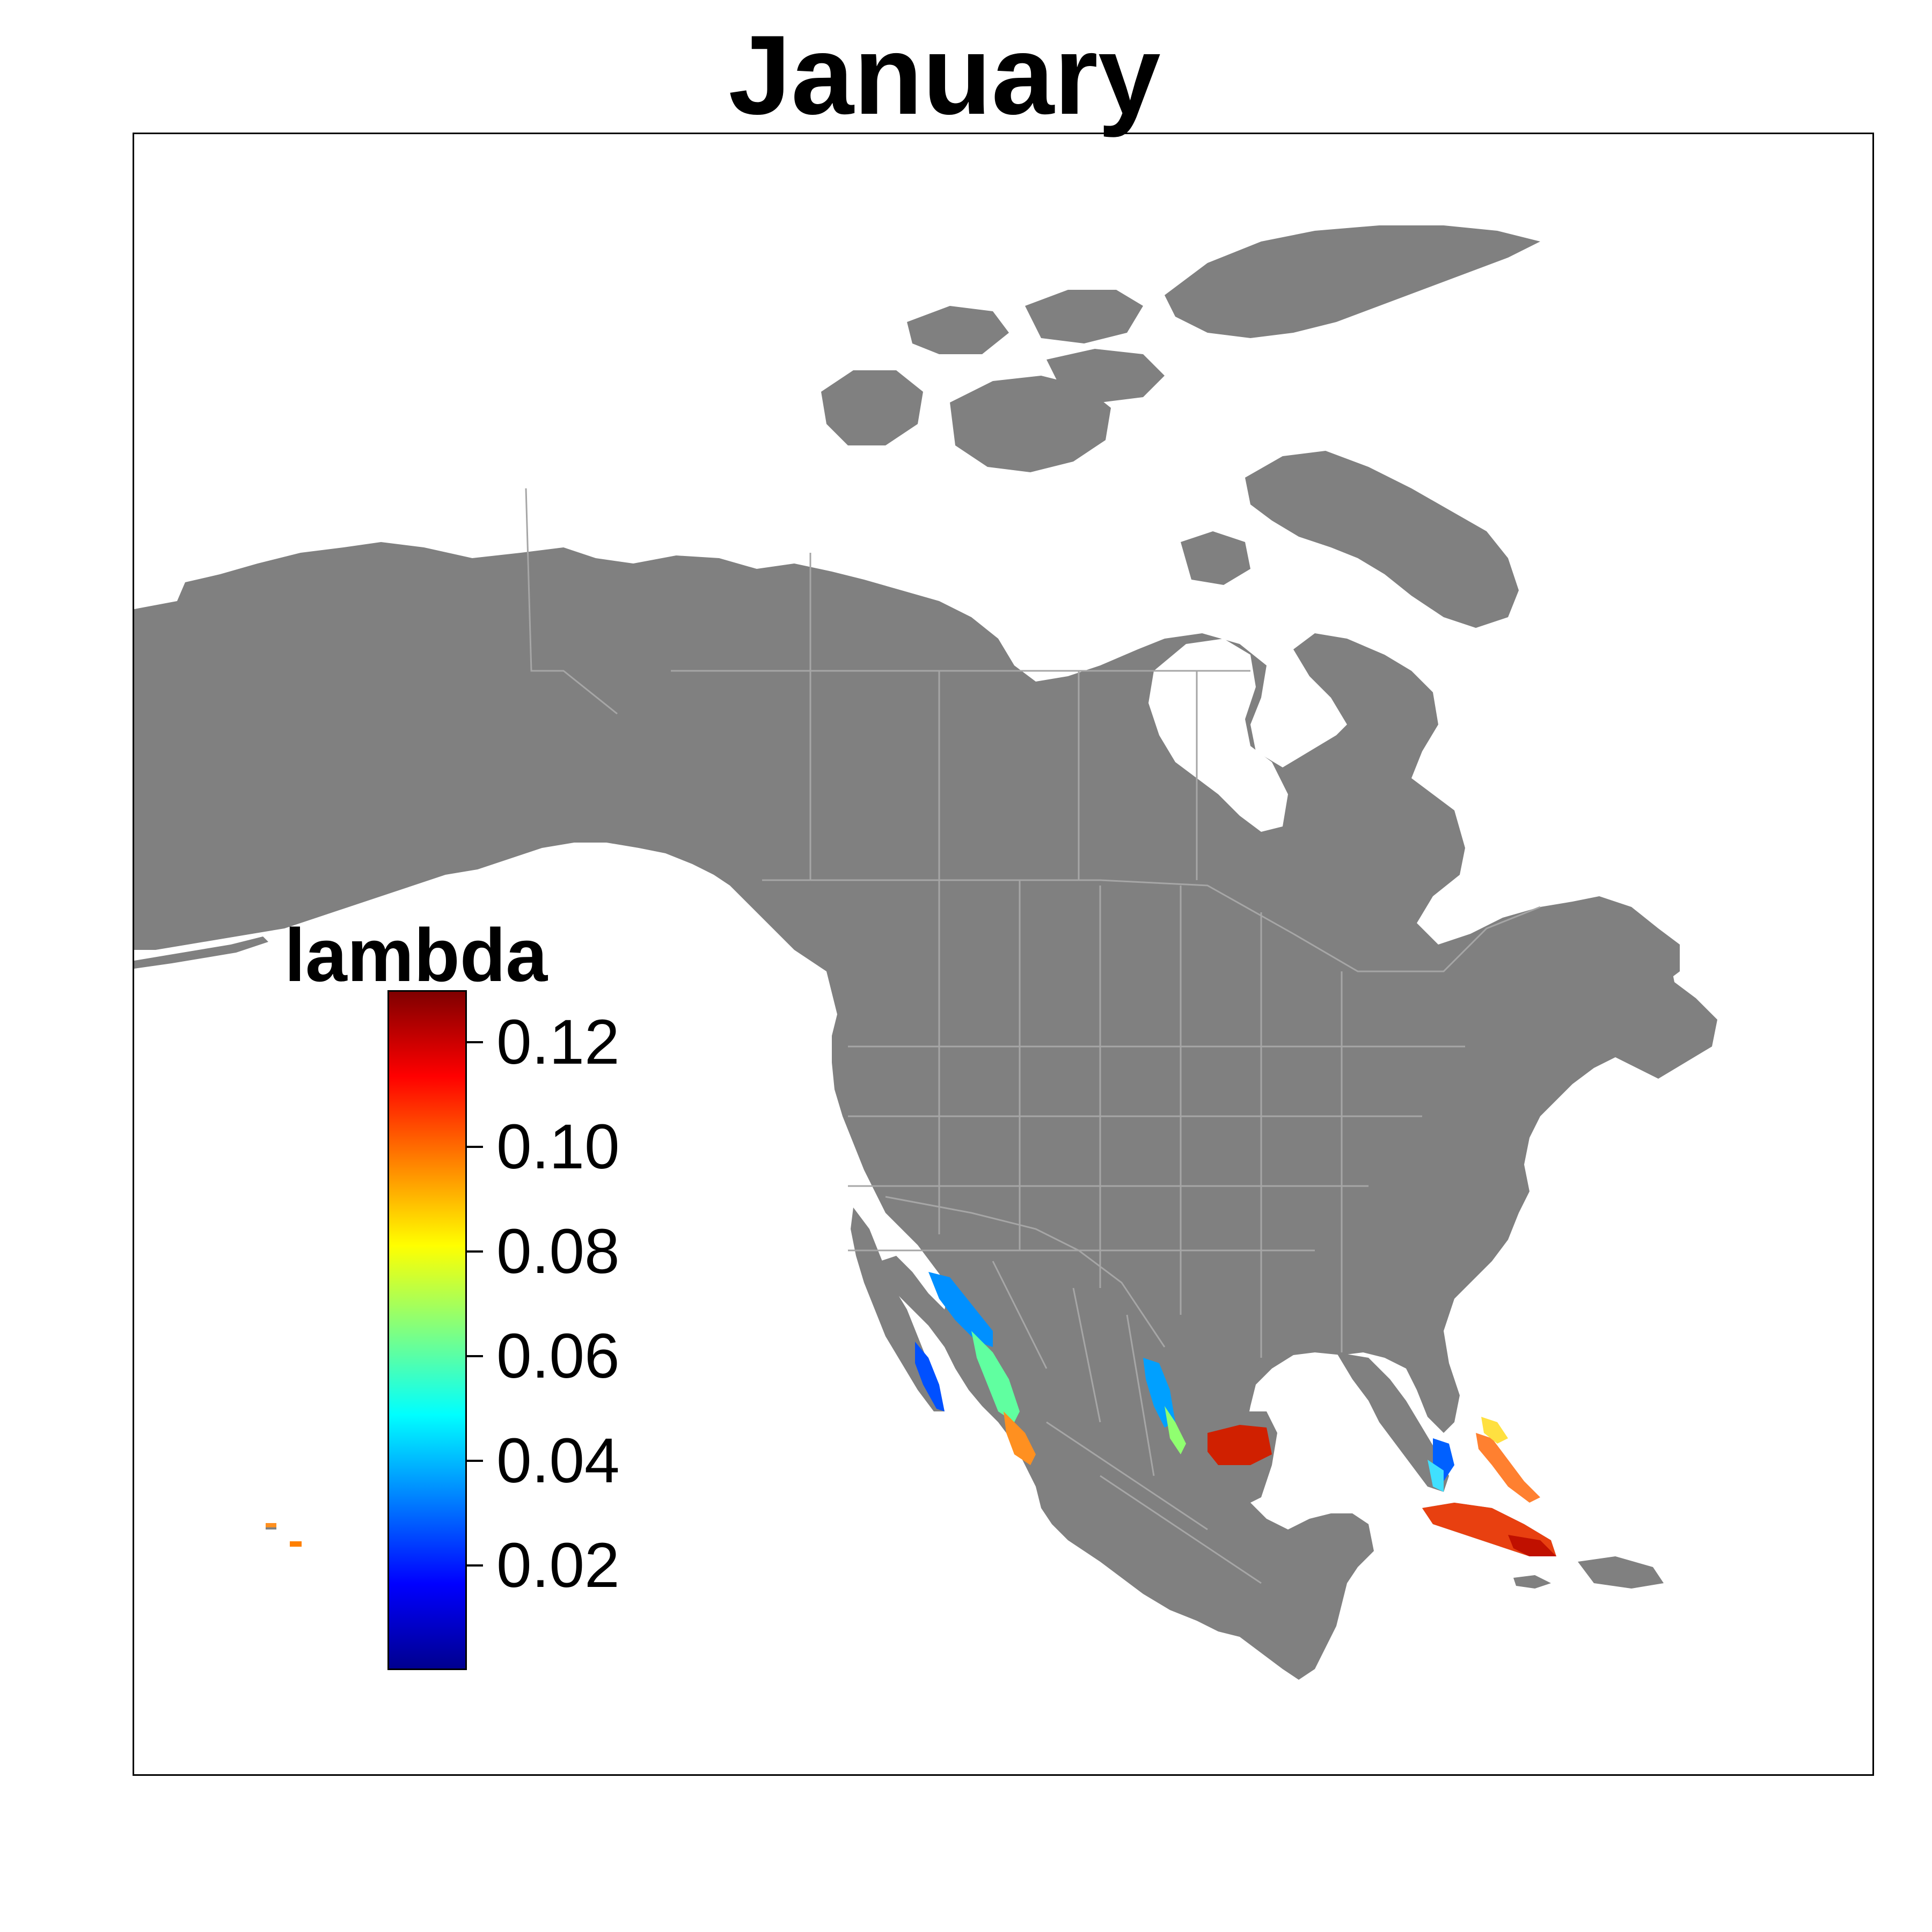 This screenshot has height=1932, width=1932. What do you see at coordinates (558, 1565) in the screenshot?
I see `legend-tick-label: 0.02` at bounding box center [558, 1565].